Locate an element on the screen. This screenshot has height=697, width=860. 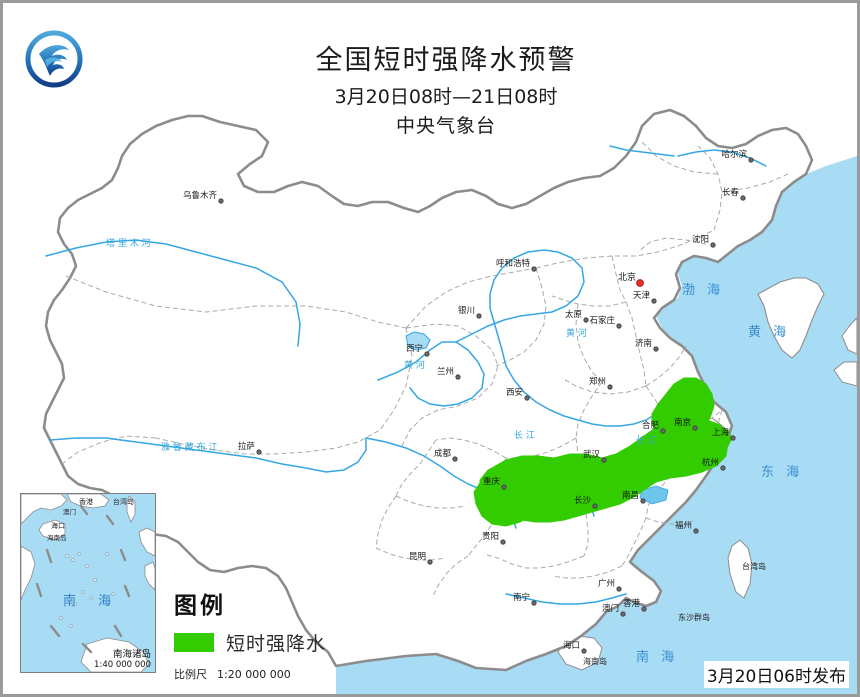
city-label: 西宁 is located at coordinates (414, 348).